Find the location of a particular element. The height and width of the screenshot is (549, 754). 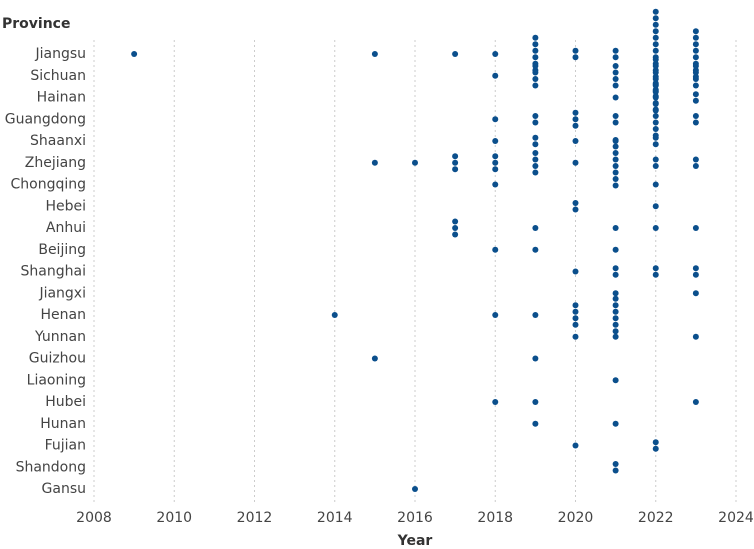

x-tick-label: 2008 is located at coordinates (94, 518).